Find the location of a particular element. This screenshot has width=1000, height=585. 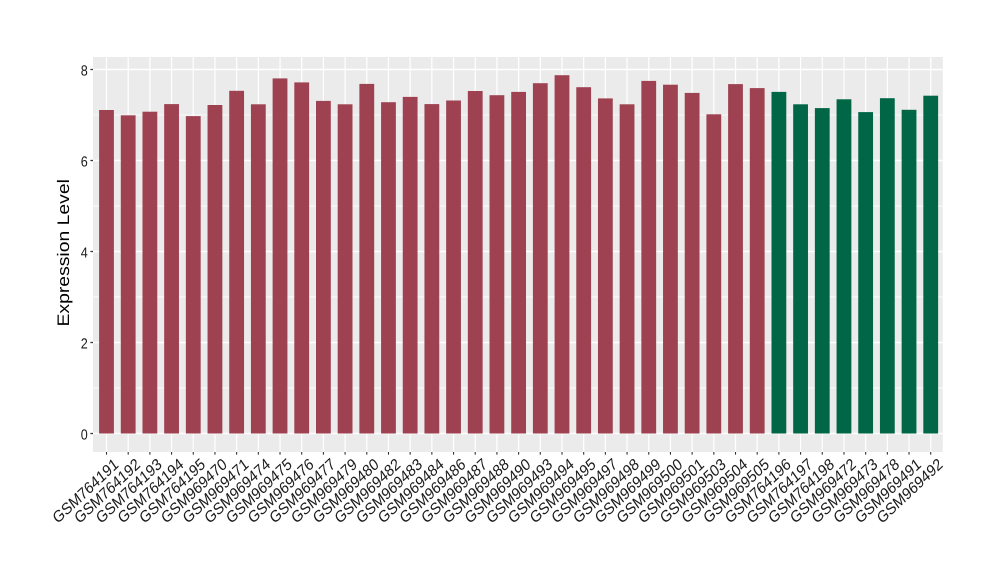

svg-text: 8 is located at coordinates (84, 71).